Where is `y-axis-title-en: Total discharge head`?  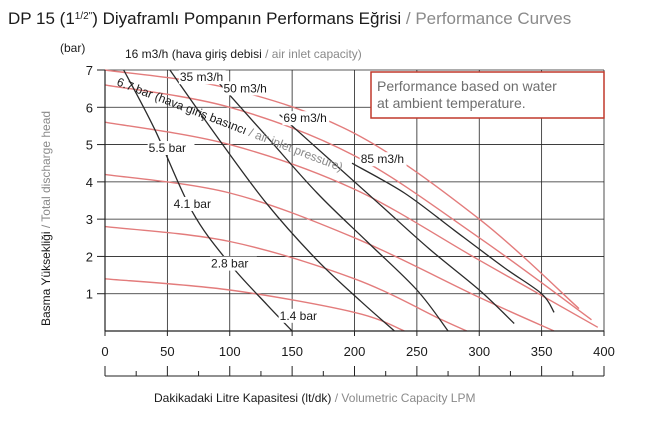
y-axis-title-en: Total discharge head is located at coordinates (46, 166).